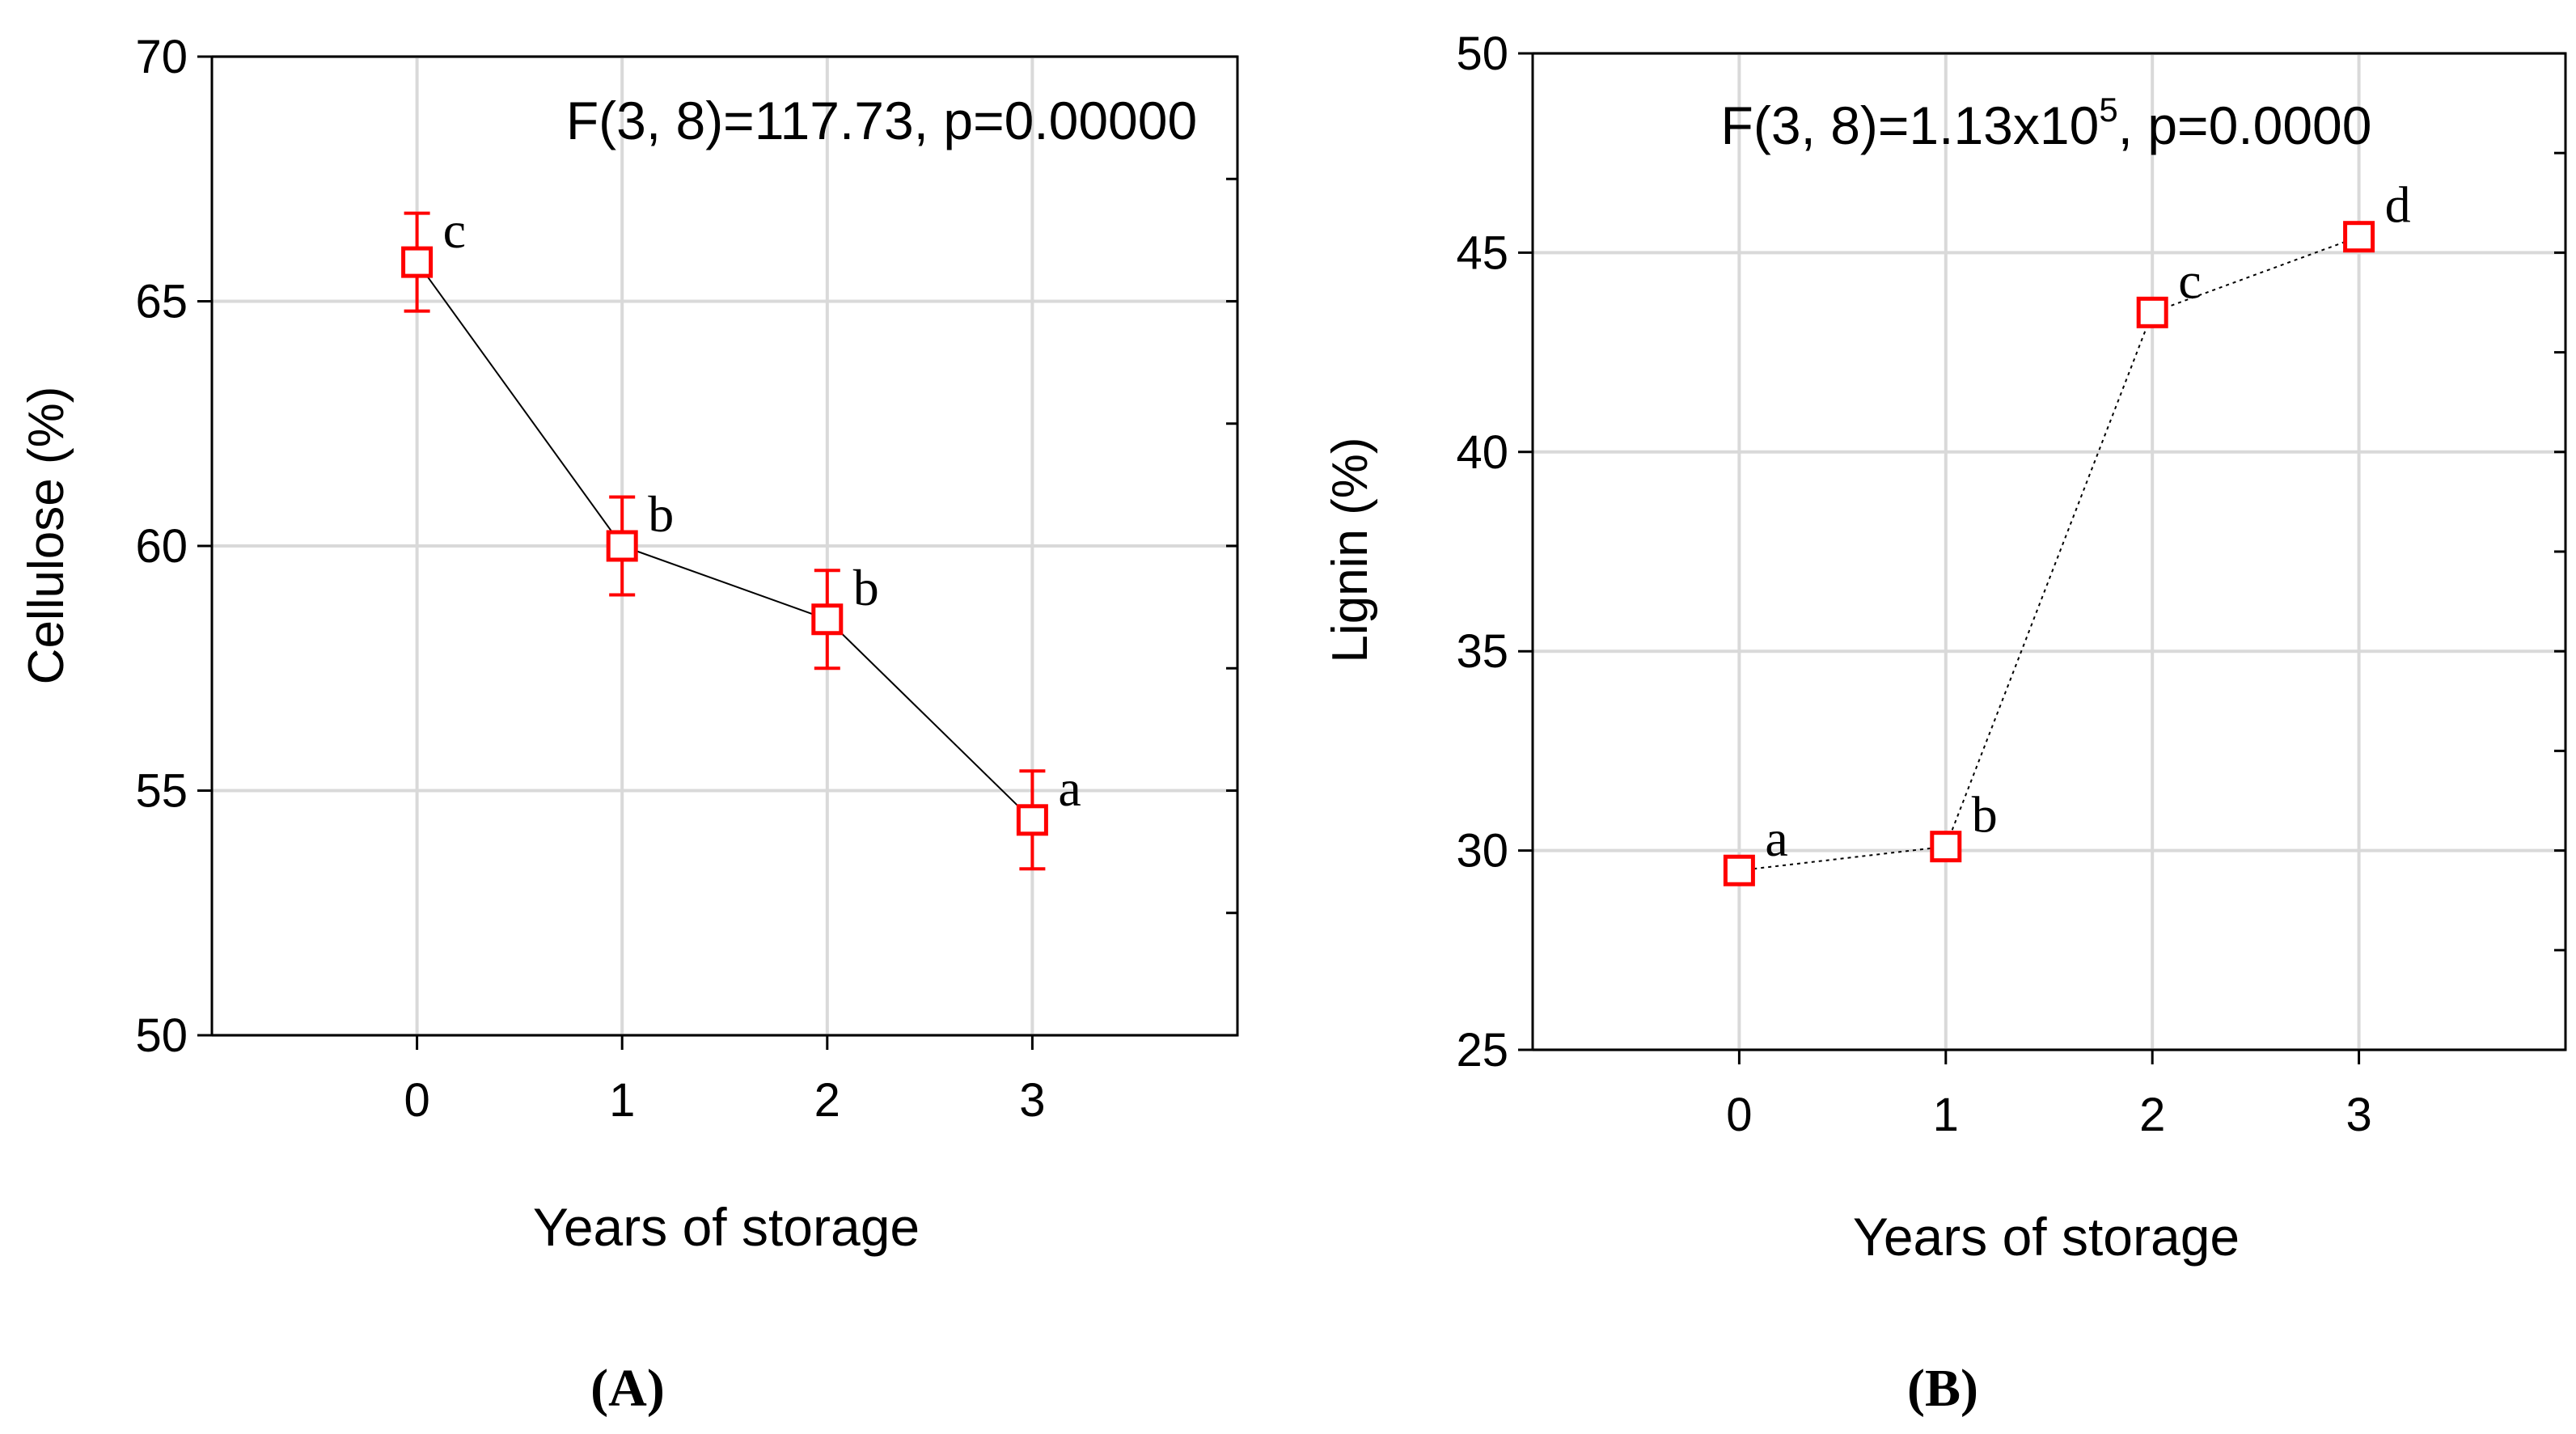 This screenshot has height=1434, width=2576. What do you see at coordinates (2358, 1115) in the screenshot?
I see `x-tick-label-b-3: 3` at bounding box center [2358, 1115].